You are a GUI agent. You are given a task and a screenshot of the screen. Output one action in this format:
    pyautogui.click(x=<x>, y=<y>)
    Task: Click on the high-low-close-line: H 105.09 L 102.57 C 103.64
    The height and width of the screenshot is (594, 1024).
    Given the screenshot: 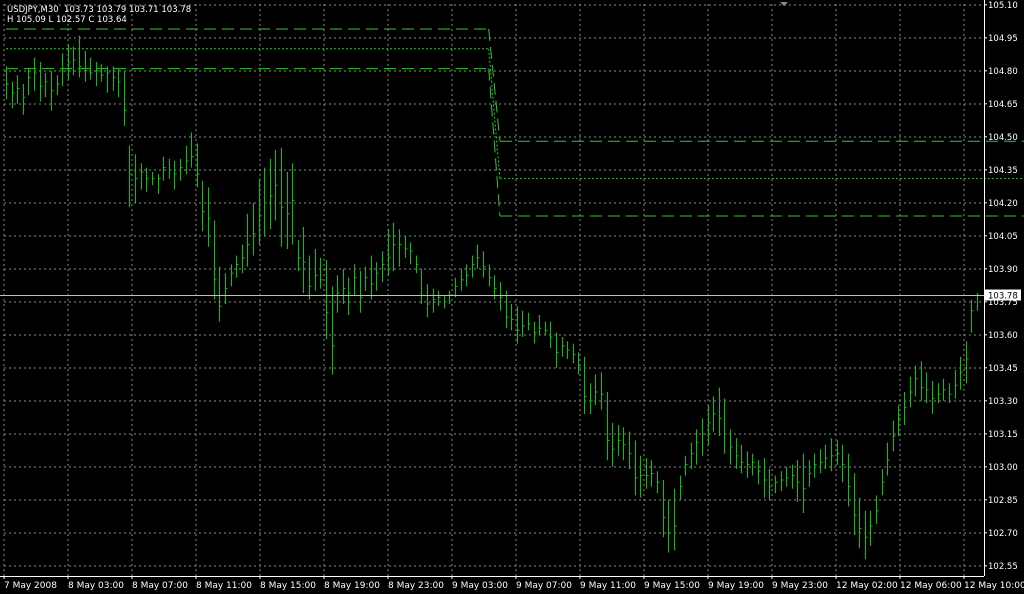 What is the action you would take?
    pyautogui.click(x=67, y=20)
    